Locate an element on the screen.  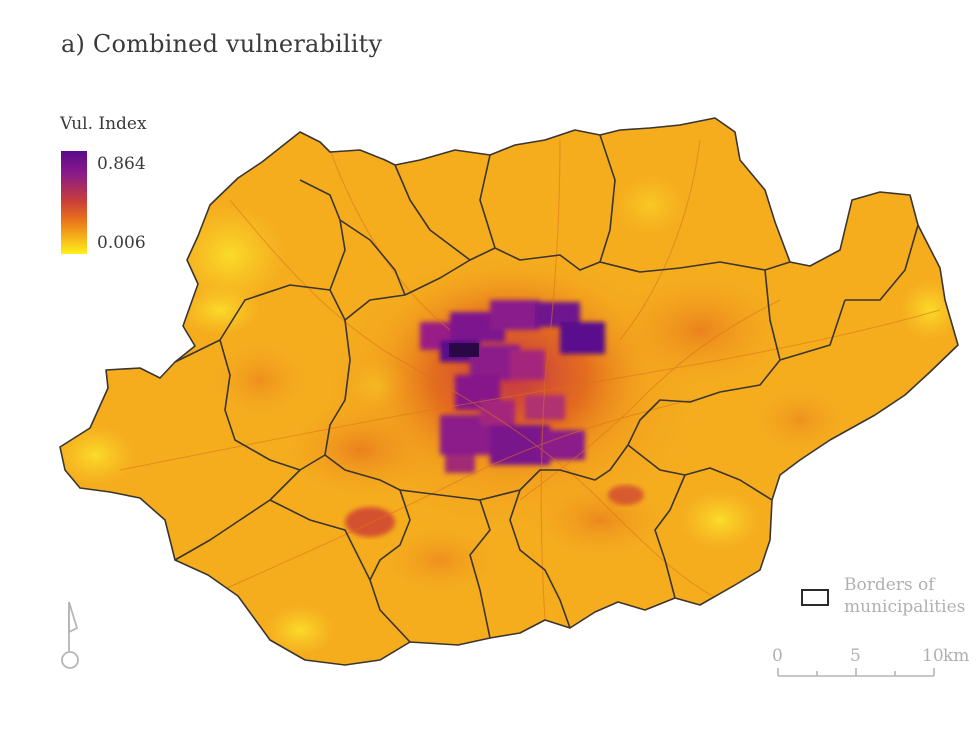
scale-tick-5: 5 is located at coordinates (855, 656).